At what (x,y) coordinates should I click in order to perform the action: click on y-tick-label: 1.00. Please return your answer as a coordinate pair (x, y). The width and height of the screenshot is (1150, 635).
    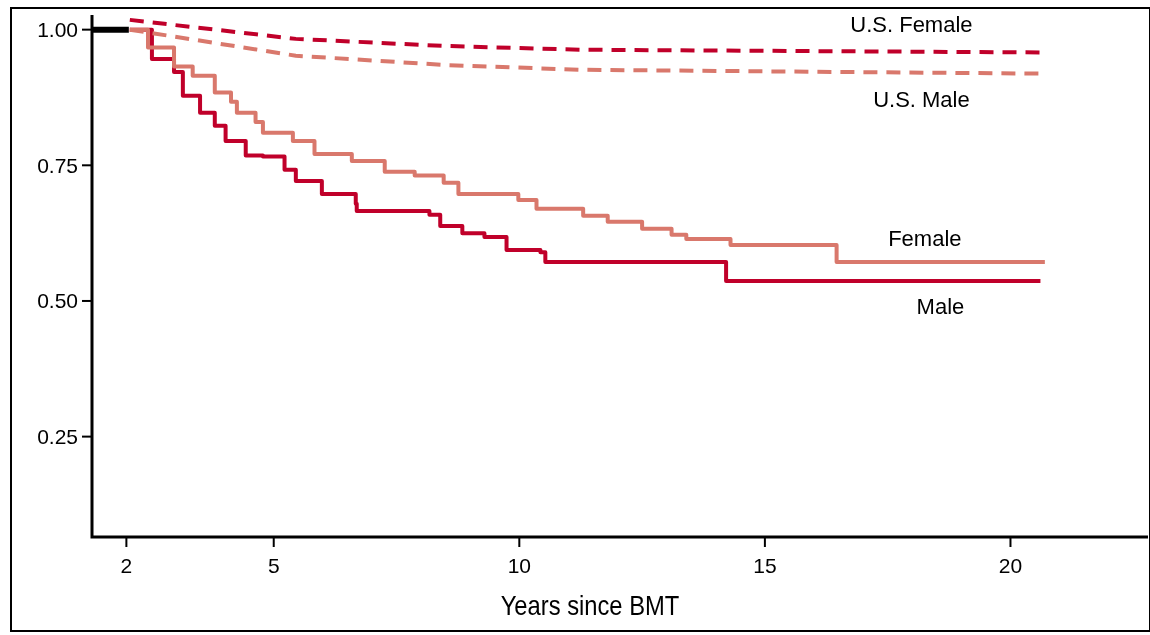
    Looking at the image, I should click on (57, 29).